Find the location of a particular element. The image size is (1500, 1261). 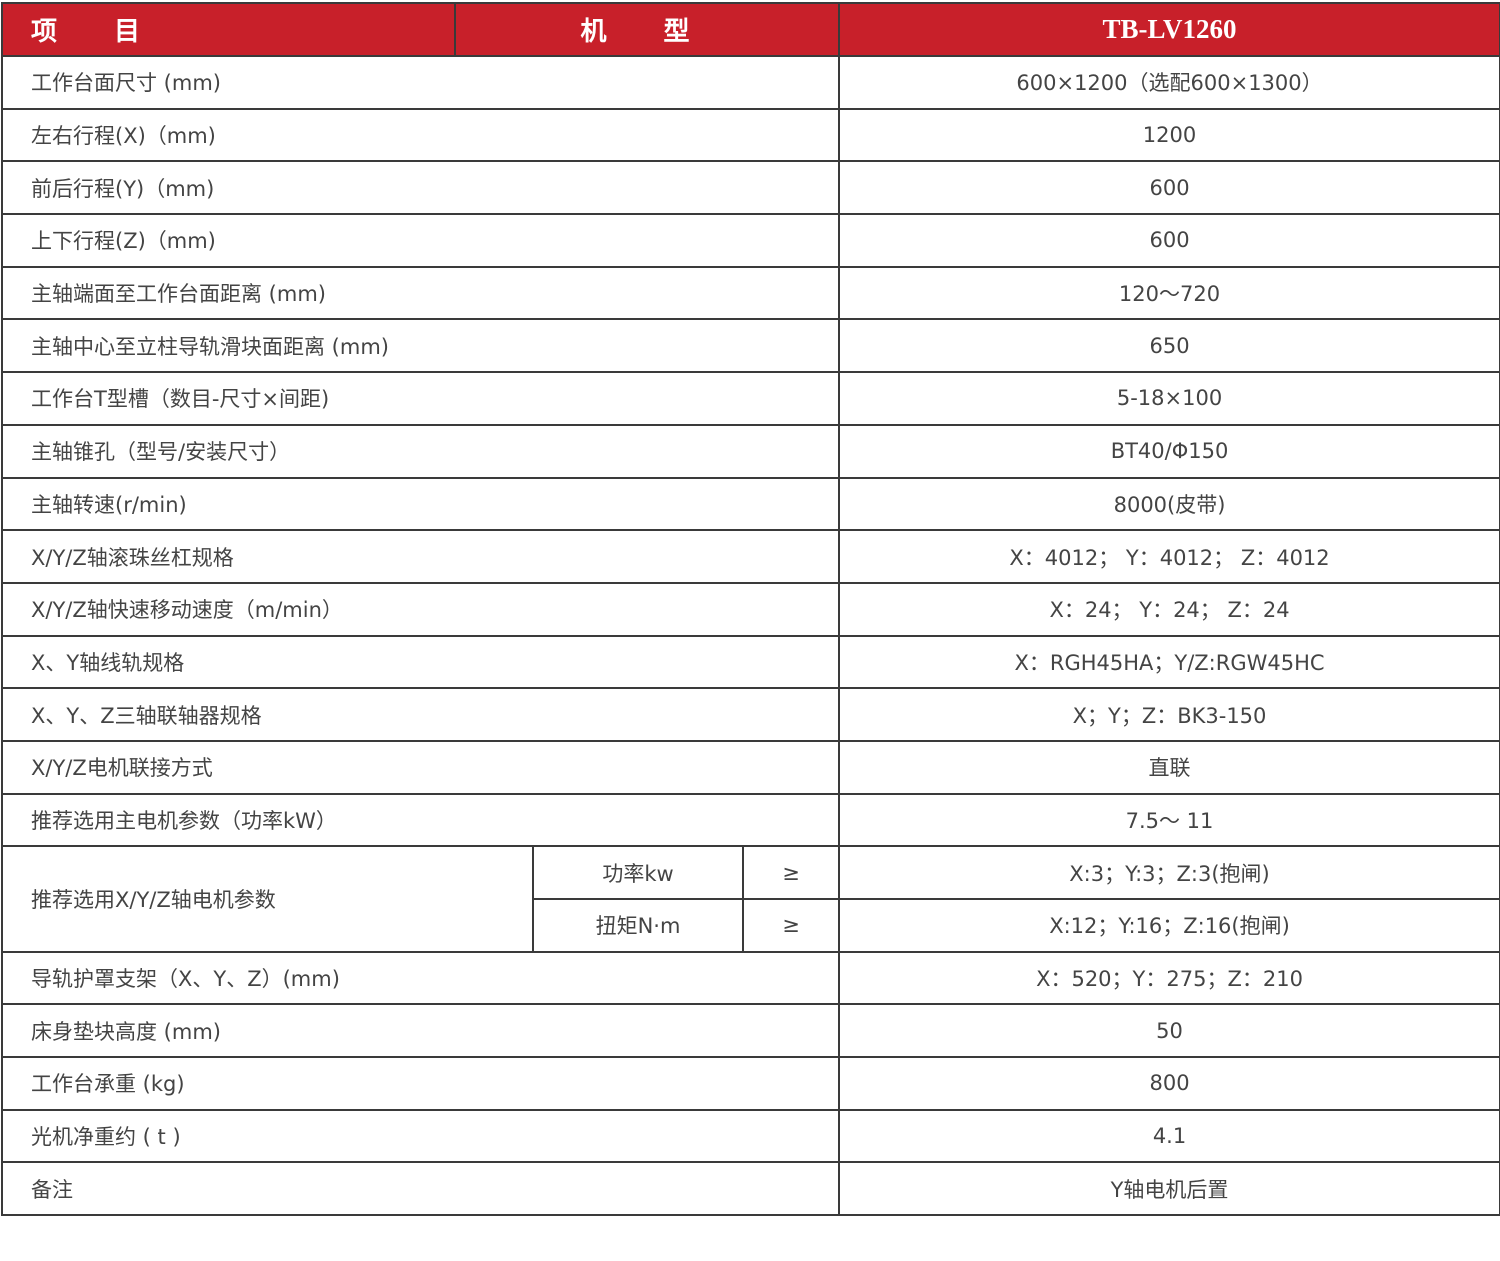

table-row: 主轴中心至立柱导轨滑块面距离 (mm) 650 is located at coordinates (750, 346).